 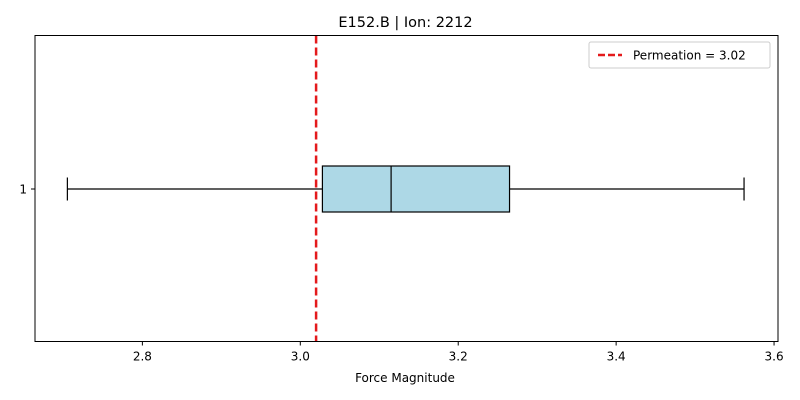 I want to click on legend: Permeation = 3.02, so click(x=679, y=55).